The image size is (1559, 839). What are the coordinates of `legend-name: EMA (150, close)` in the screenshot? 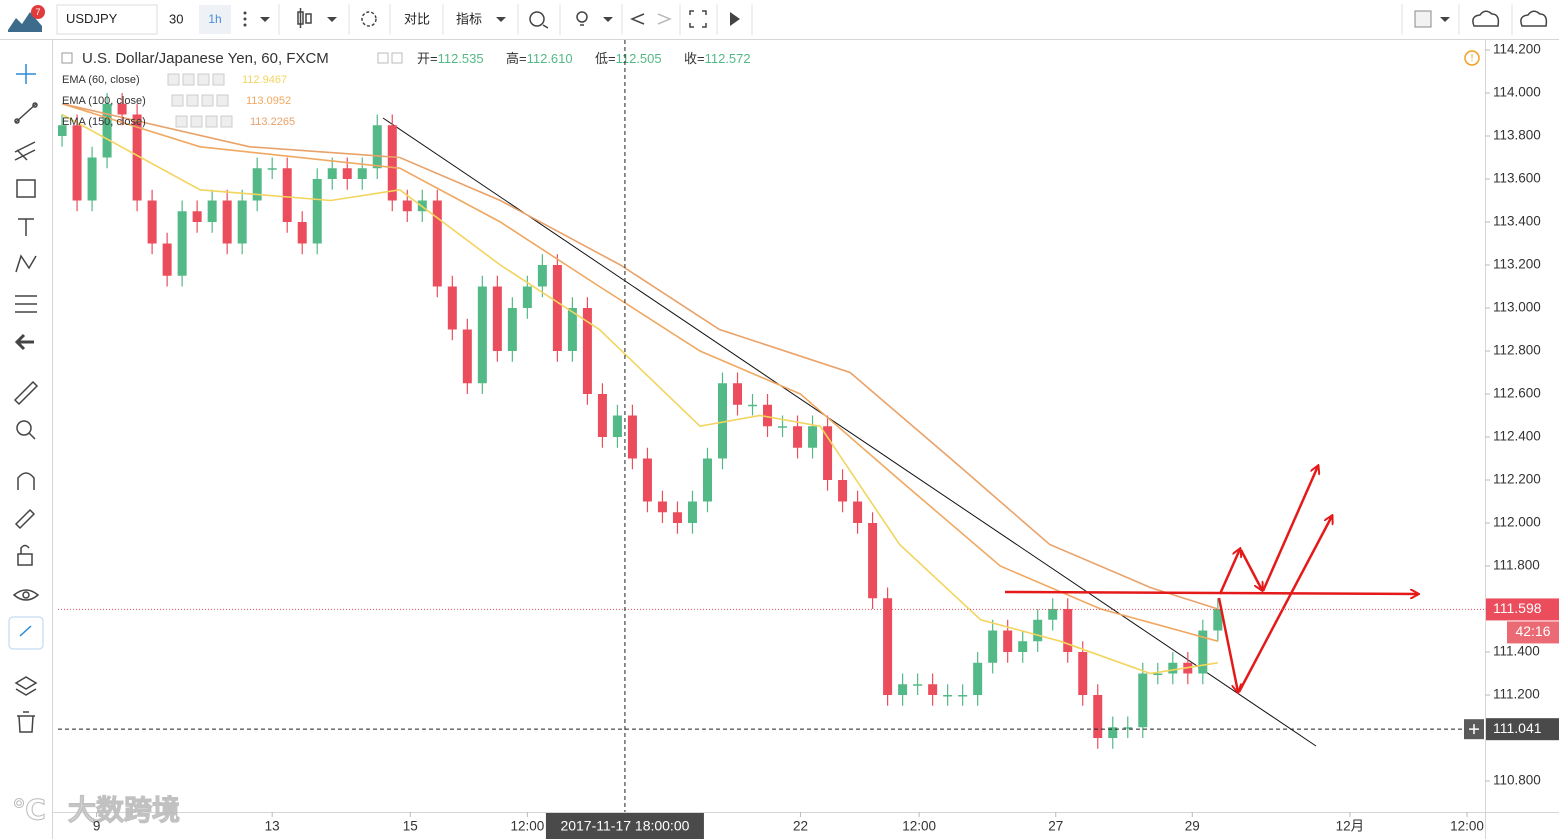 It's located at (104, 122).